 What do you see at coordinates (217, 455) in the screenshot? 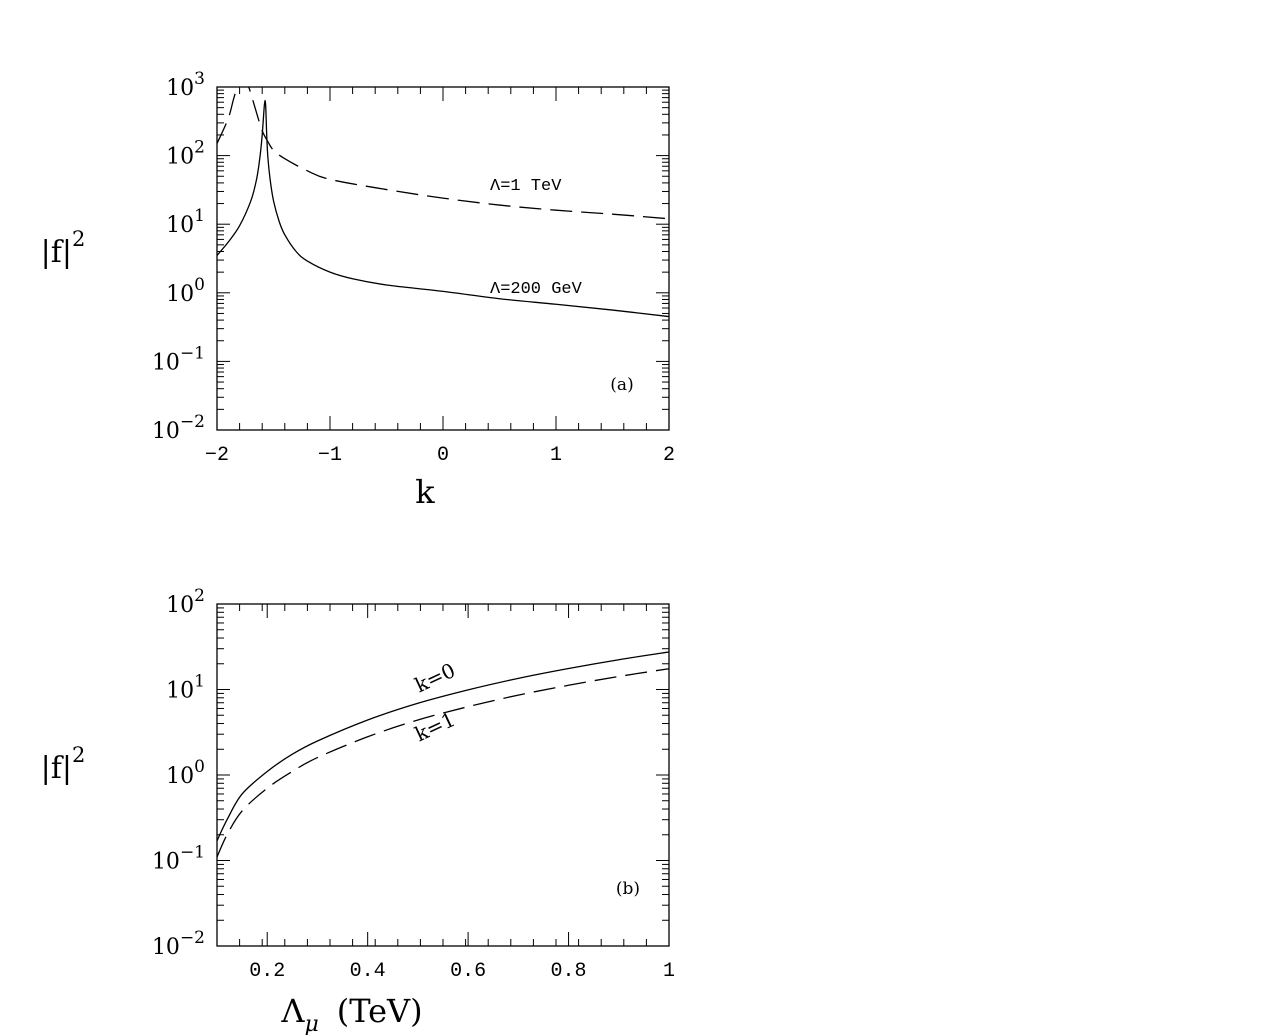
I see `panel-a-xtick-label: −2` at bounding box center [217, 455].